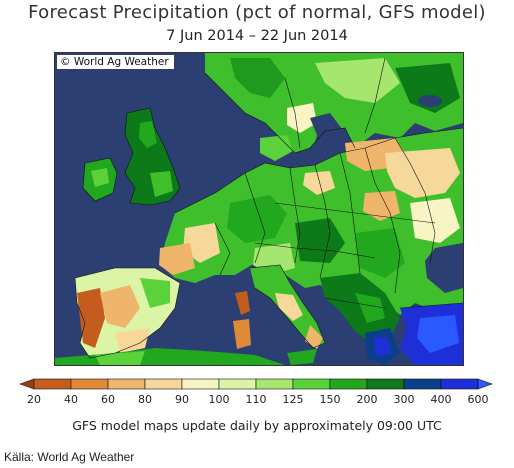 This screenshot has height=468, width=514. Describe the element at coordinates (34, 399) in the screenshot. I see `colorbar-tick-label: 20` at that location.